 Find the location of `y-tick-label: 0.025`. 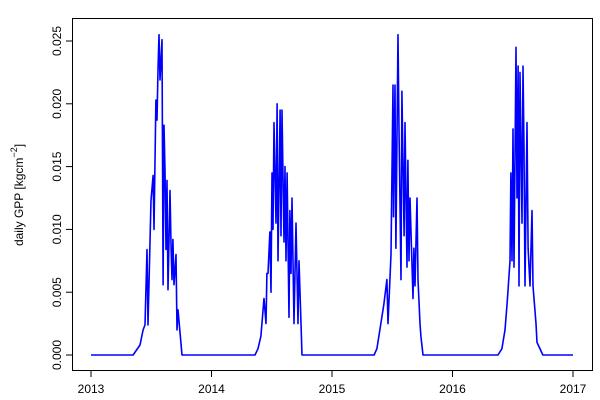

y-tick-label: 0.025 is located at coordinates (57, 41).